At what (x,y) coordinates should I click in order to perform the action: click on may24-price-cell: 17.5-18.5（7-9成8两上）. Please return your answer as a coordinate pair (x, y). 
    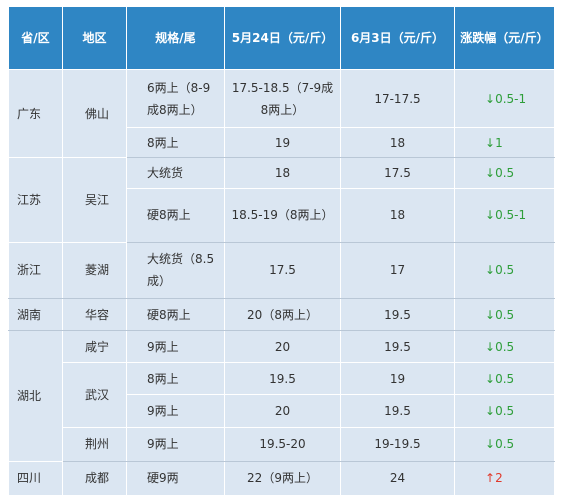
    Looking at the image, I should click on (282, 98).